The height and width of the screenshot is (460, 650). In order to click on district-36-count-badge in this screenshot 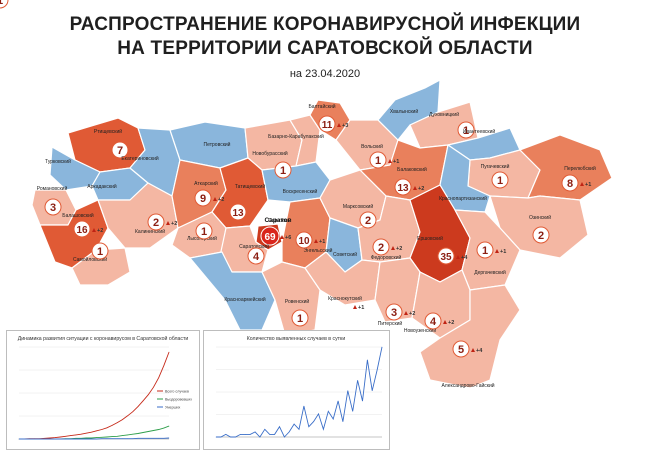, I will do `click(394, 312)`.